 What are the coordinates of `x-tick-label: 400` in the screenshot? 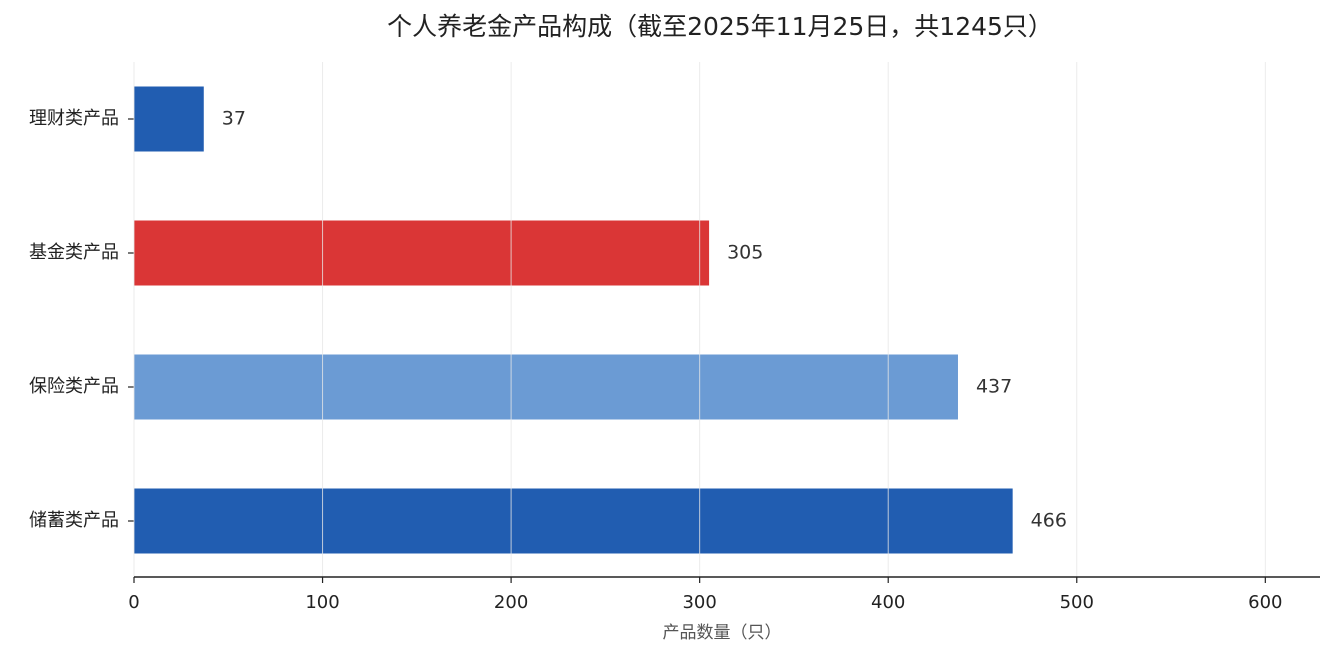 It's located at (888, 602).